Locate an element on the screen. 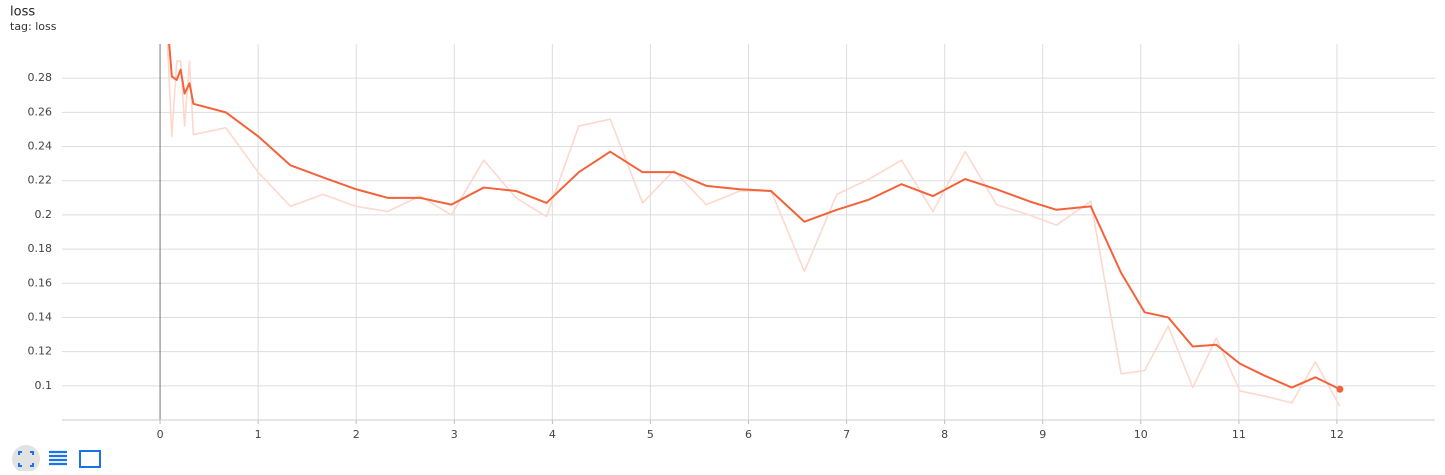 This screenshot has height=475, width=1445. y-tick-label: 0.28 is located at coordinates (40, 77).